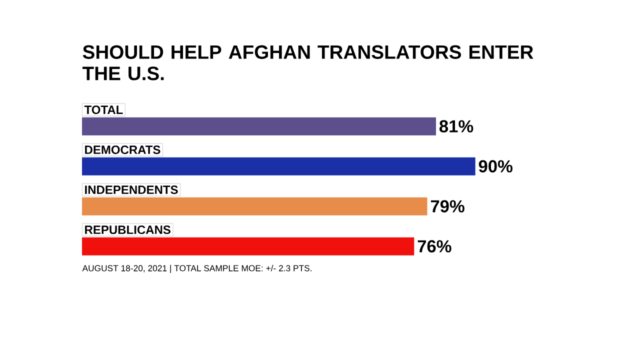  Describe the element at coordinates (127, 230) in the screenshot. I see `y-tick-label: REPUBLICANS` at that location.